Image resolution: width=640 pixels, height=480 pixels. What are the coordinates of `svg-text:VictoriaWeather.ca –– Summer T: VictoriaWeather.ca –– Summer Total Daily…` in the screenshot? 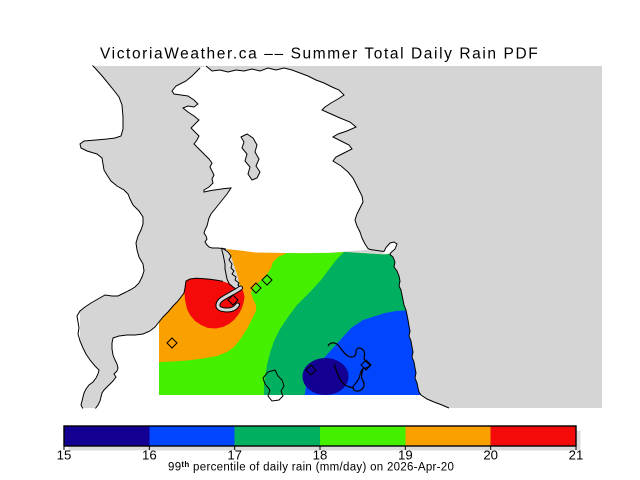 It's located at (319, 54).